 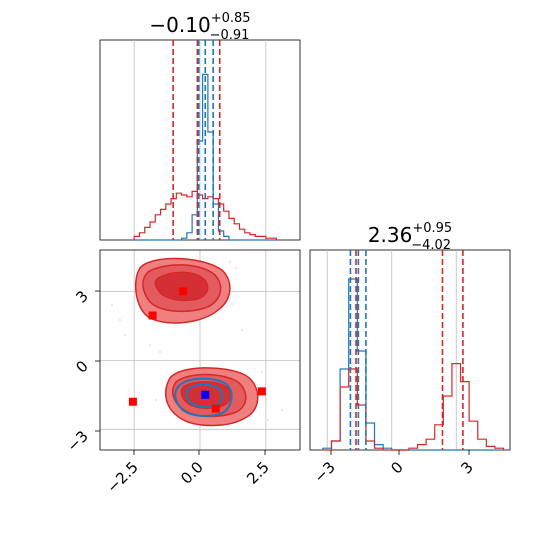 I want to click on panel2-title-sup: +0.95, so click(x=432, y=228).